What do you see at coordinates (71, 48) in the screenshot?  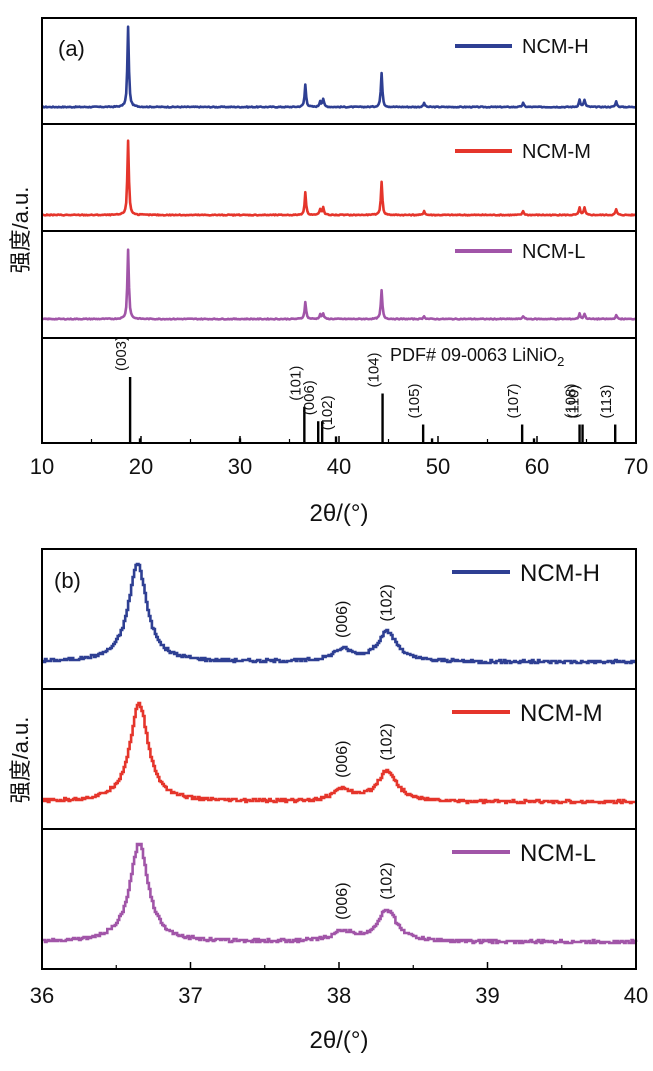 I see `panel-a-label: (a)` at bounding box center [71, 48].